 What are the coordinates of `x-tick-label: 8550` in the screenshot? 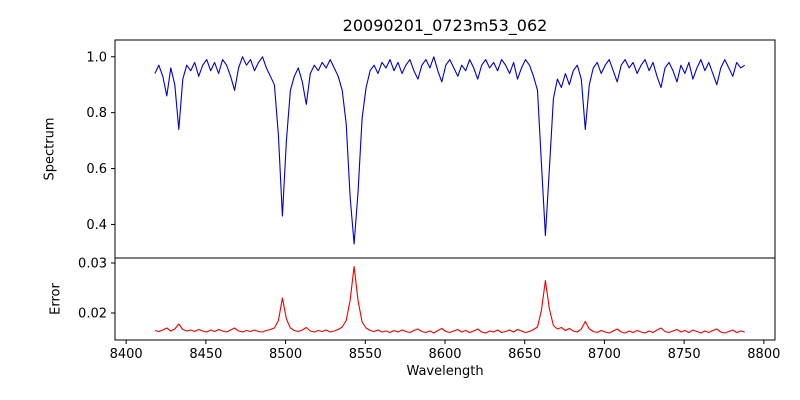 It's located at (365, 354).